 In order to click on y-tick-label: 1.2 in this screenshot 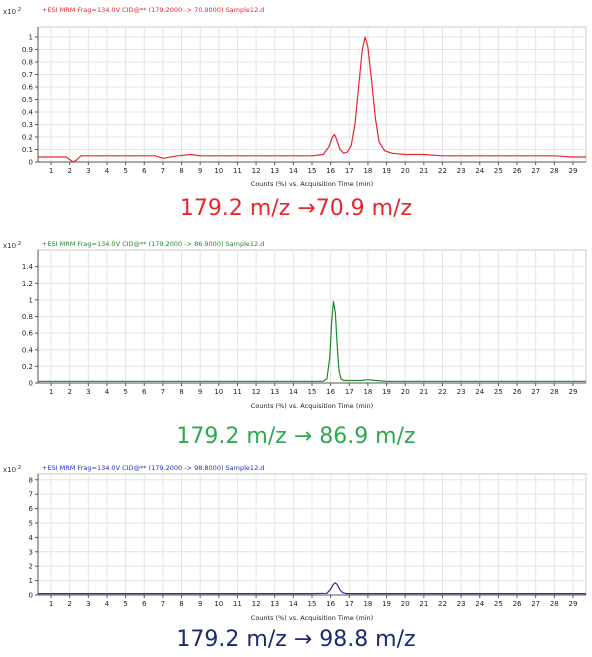, I will do `click(27, 284)`.